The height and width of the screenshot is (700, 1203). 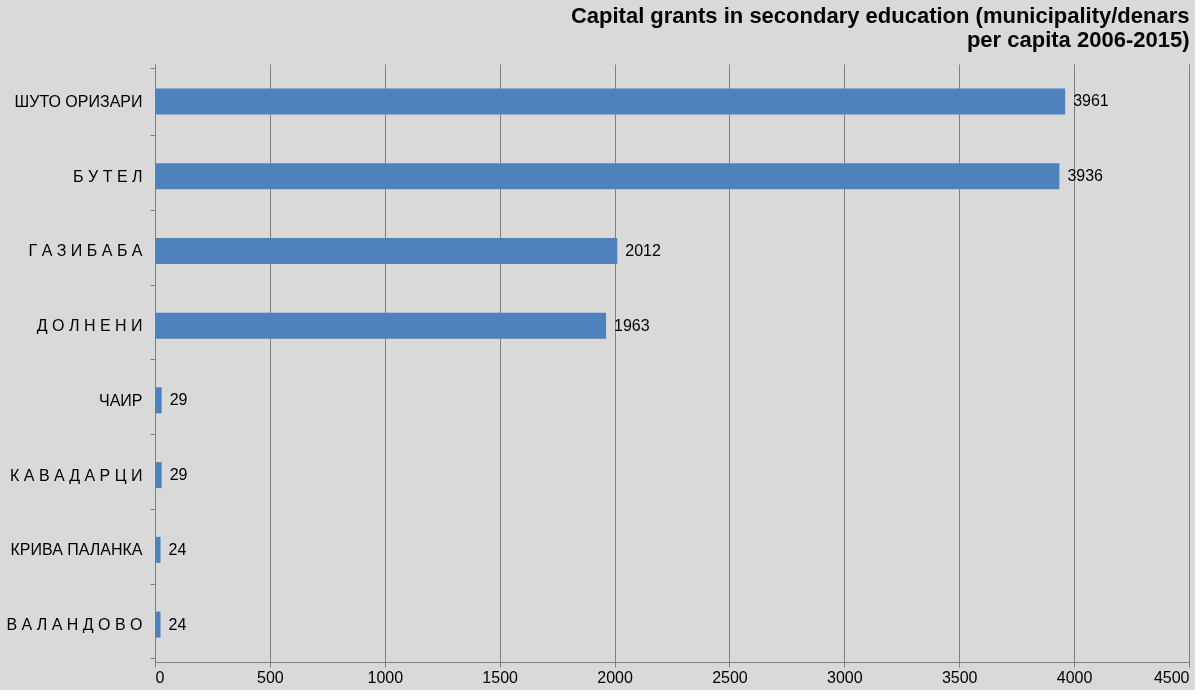 What do you see at coordinates (108, 176) in the screenshot?
I see `y-tick-label: Б У Т Е Л` at bounding box center [108, 176].